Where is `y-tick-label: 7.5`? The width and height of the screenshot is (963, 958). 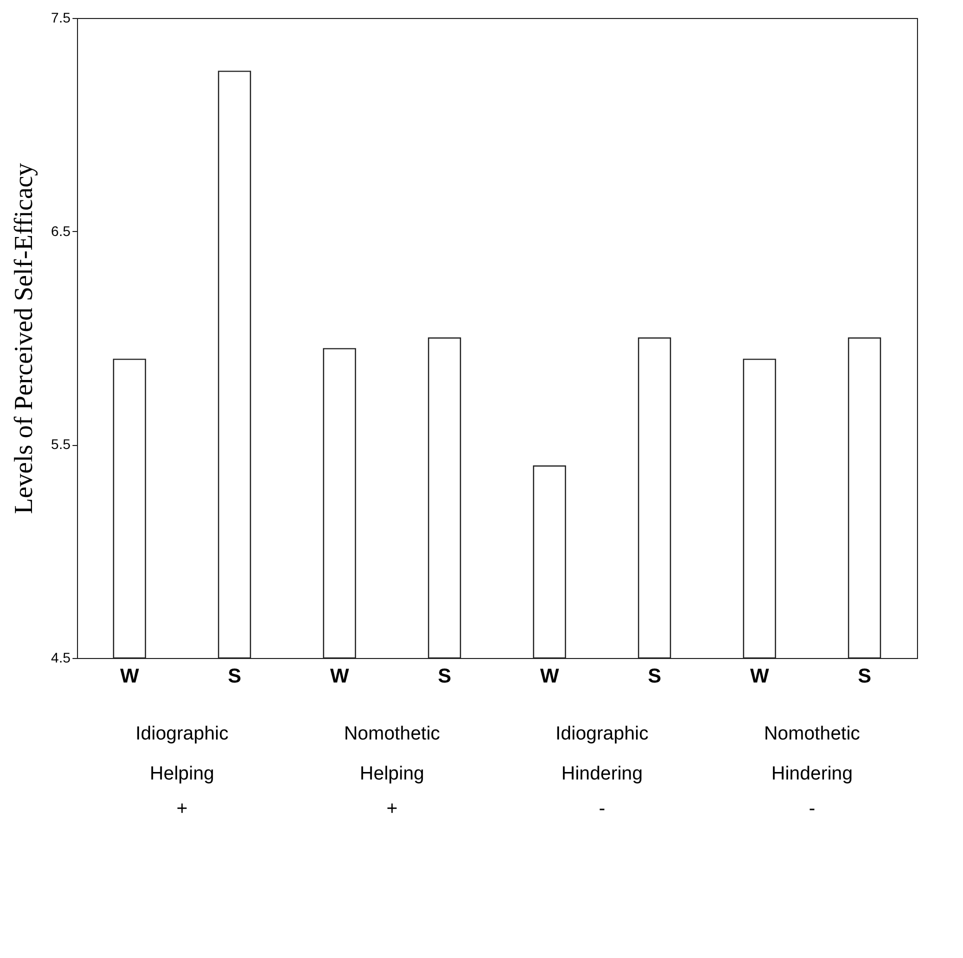 y-tick-label: 7.5 is located at coordinates (61, 18).